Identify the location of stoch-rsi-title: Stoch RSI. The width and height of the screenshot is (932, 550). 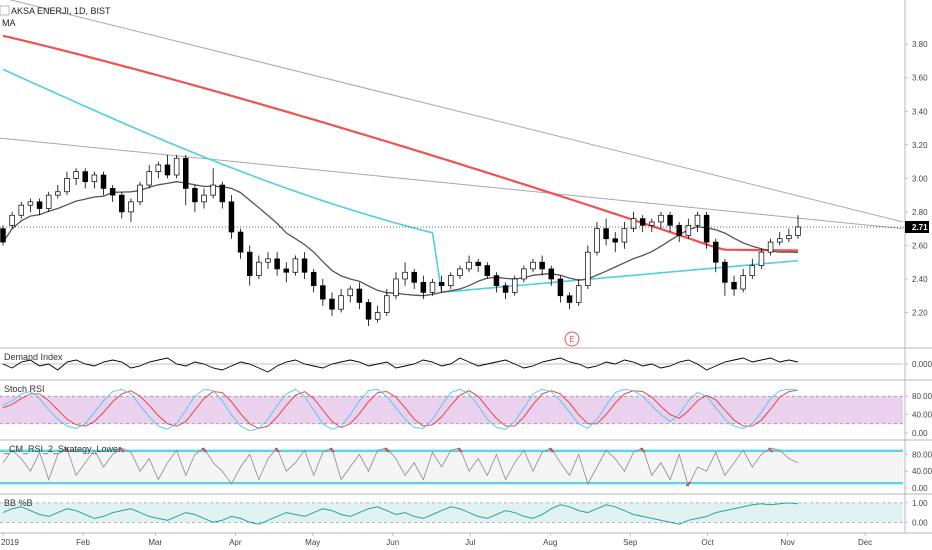
(24, 389).